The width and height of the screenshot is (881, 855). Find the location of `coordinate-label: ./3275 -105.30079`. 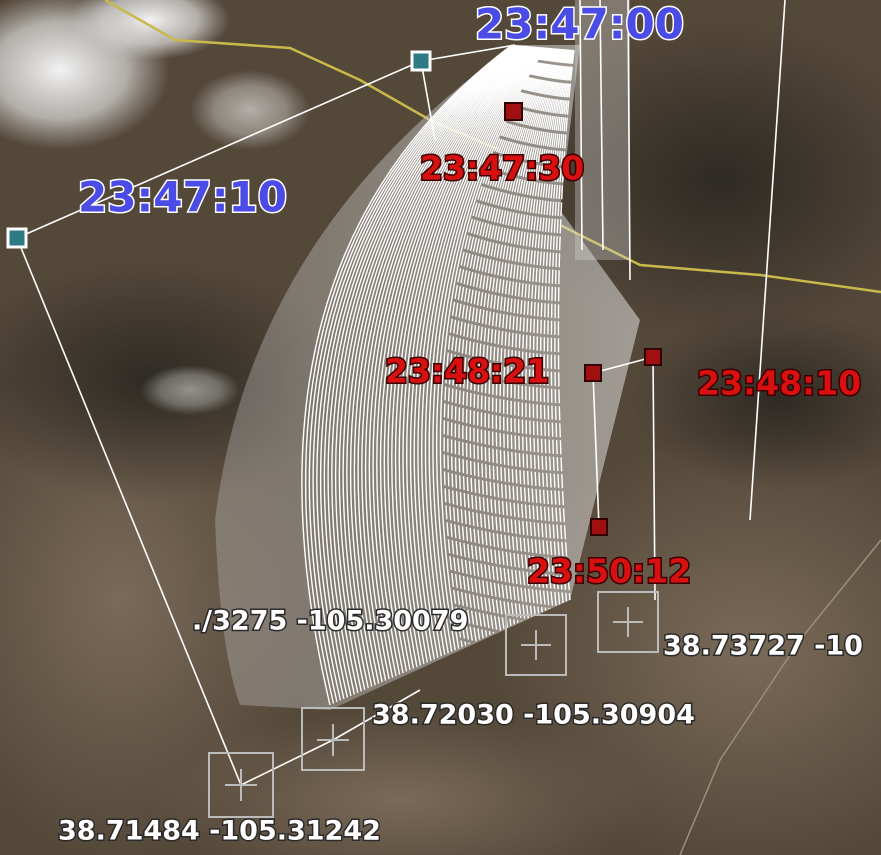

coordinate-label: ./3275 -105.30079 is located at coordinates (330, 621).